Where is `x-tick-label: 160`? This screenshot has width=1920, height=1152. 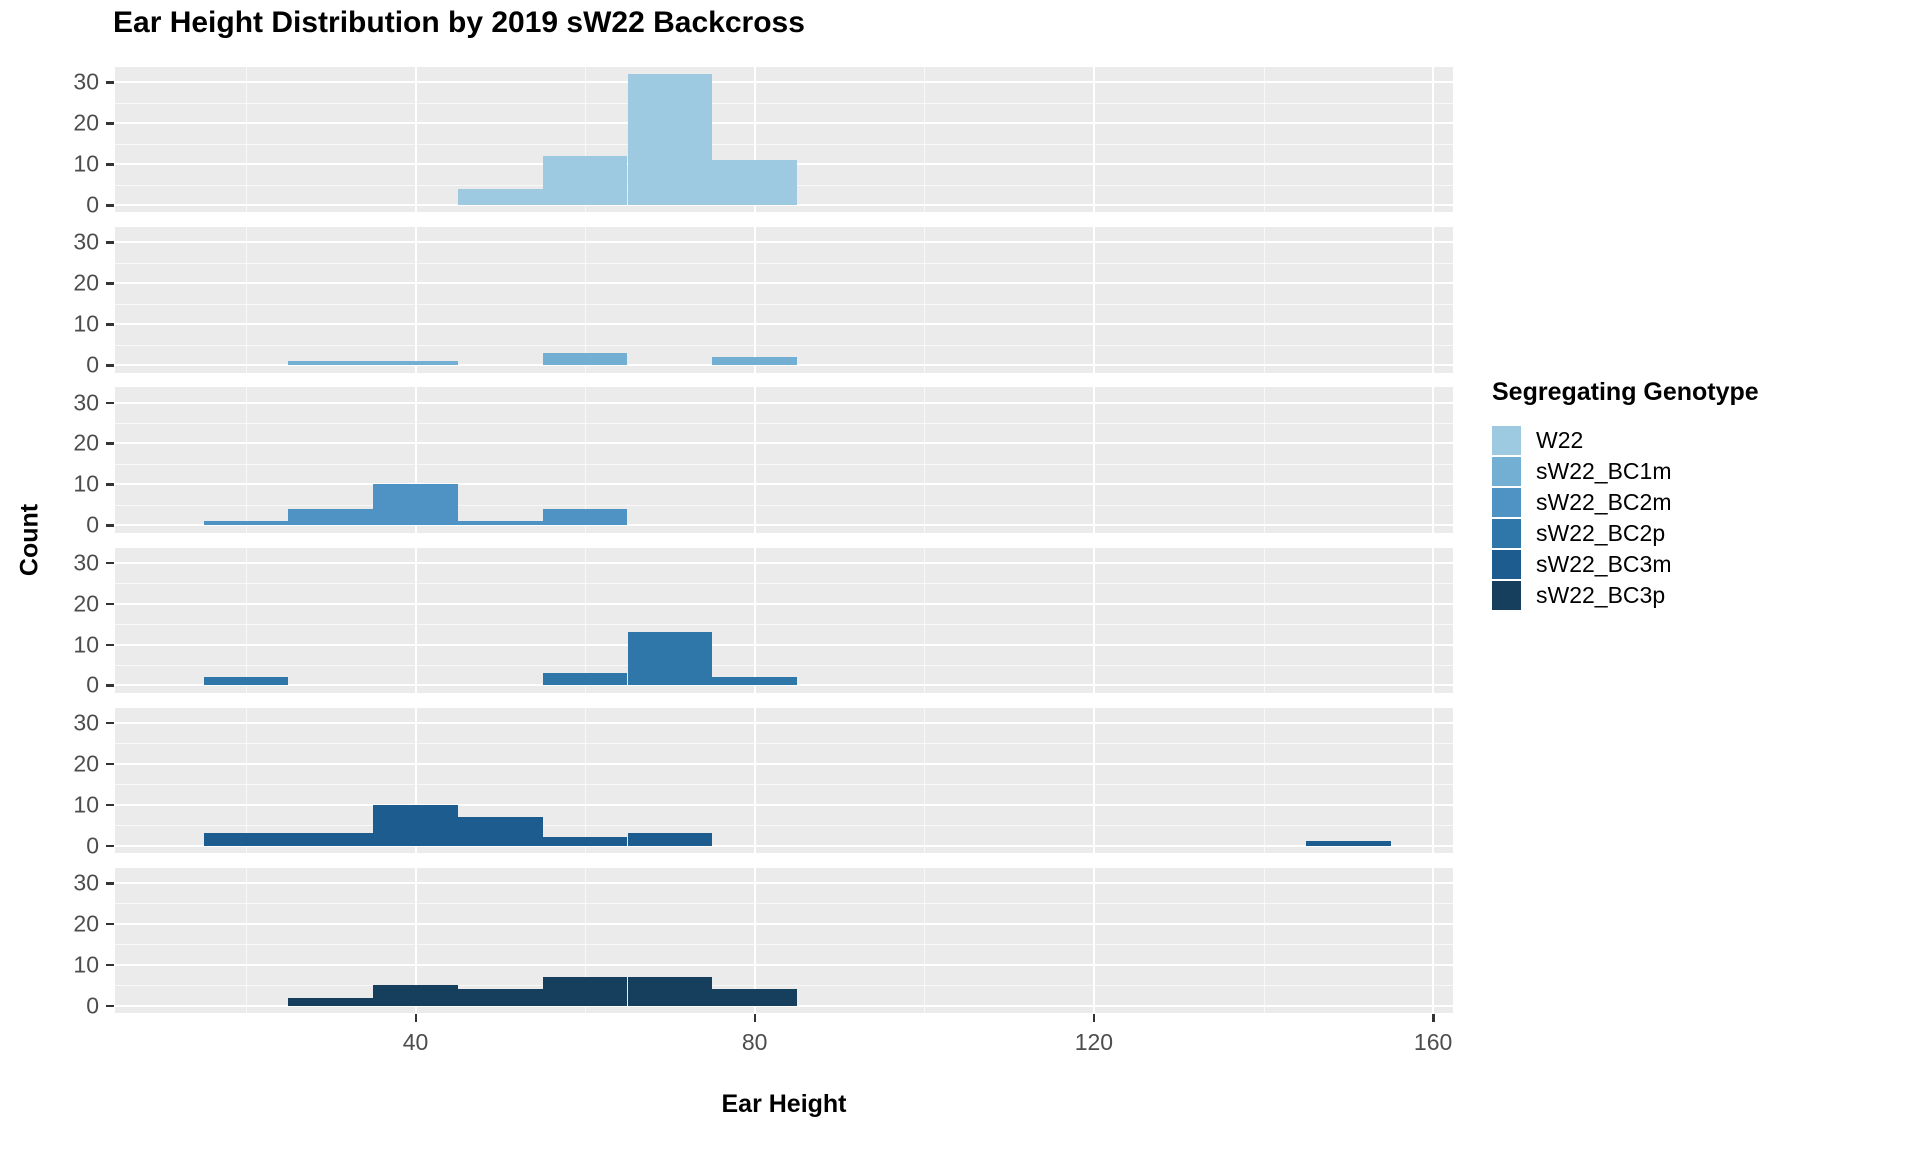 x-tick-label: 160 is located at coordinates (1433, 1042).